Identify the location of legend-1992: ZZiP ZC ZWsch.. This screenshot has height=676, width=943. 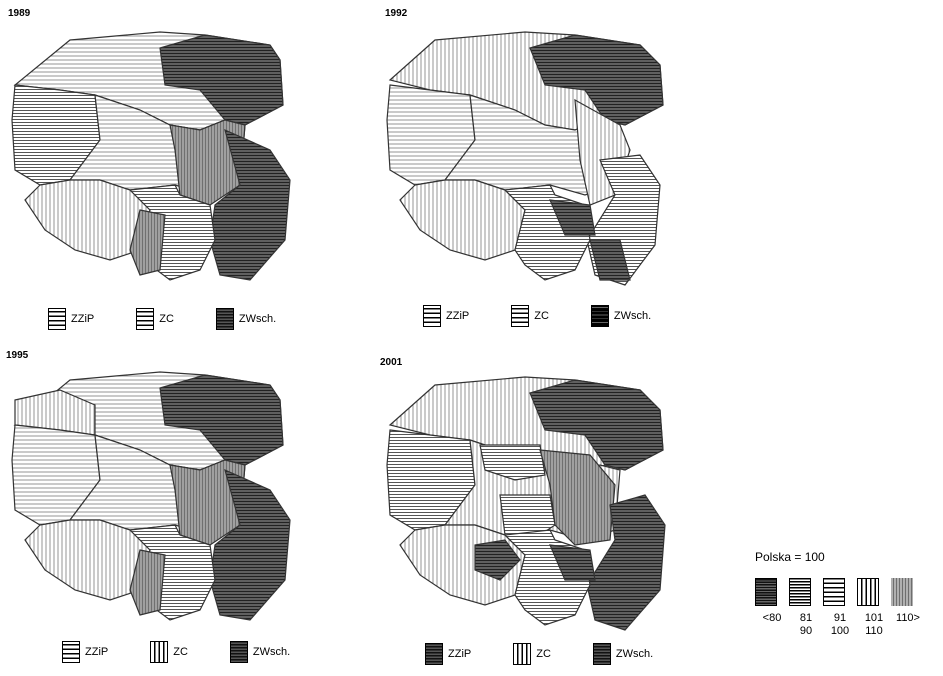
(537, 316).